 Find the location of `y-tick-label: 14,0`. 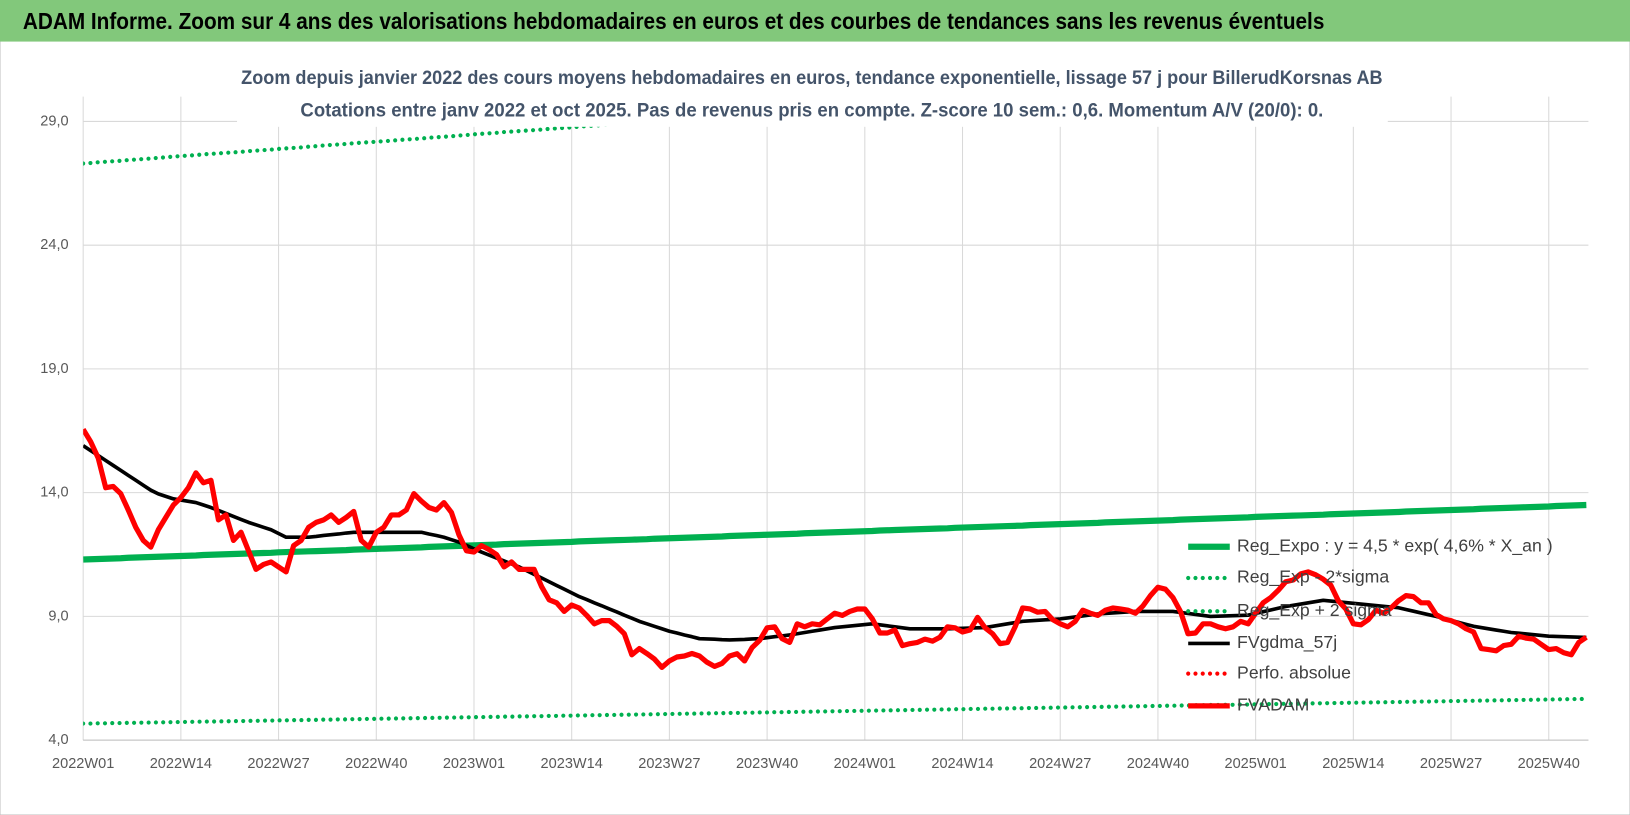

y-tick-label: 14,0 is located at coordinates (54, 493).